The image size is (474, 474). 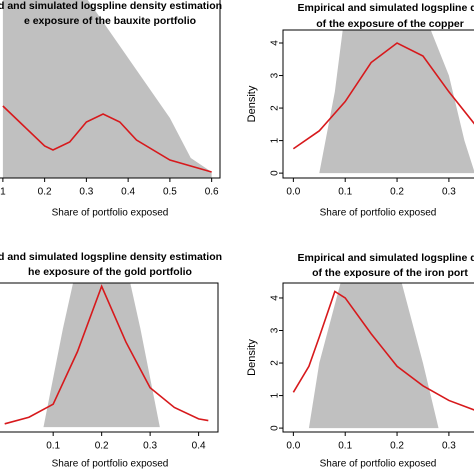 I want to click on chart-title: of the exposure of the copper, so click(x=390, y=24).